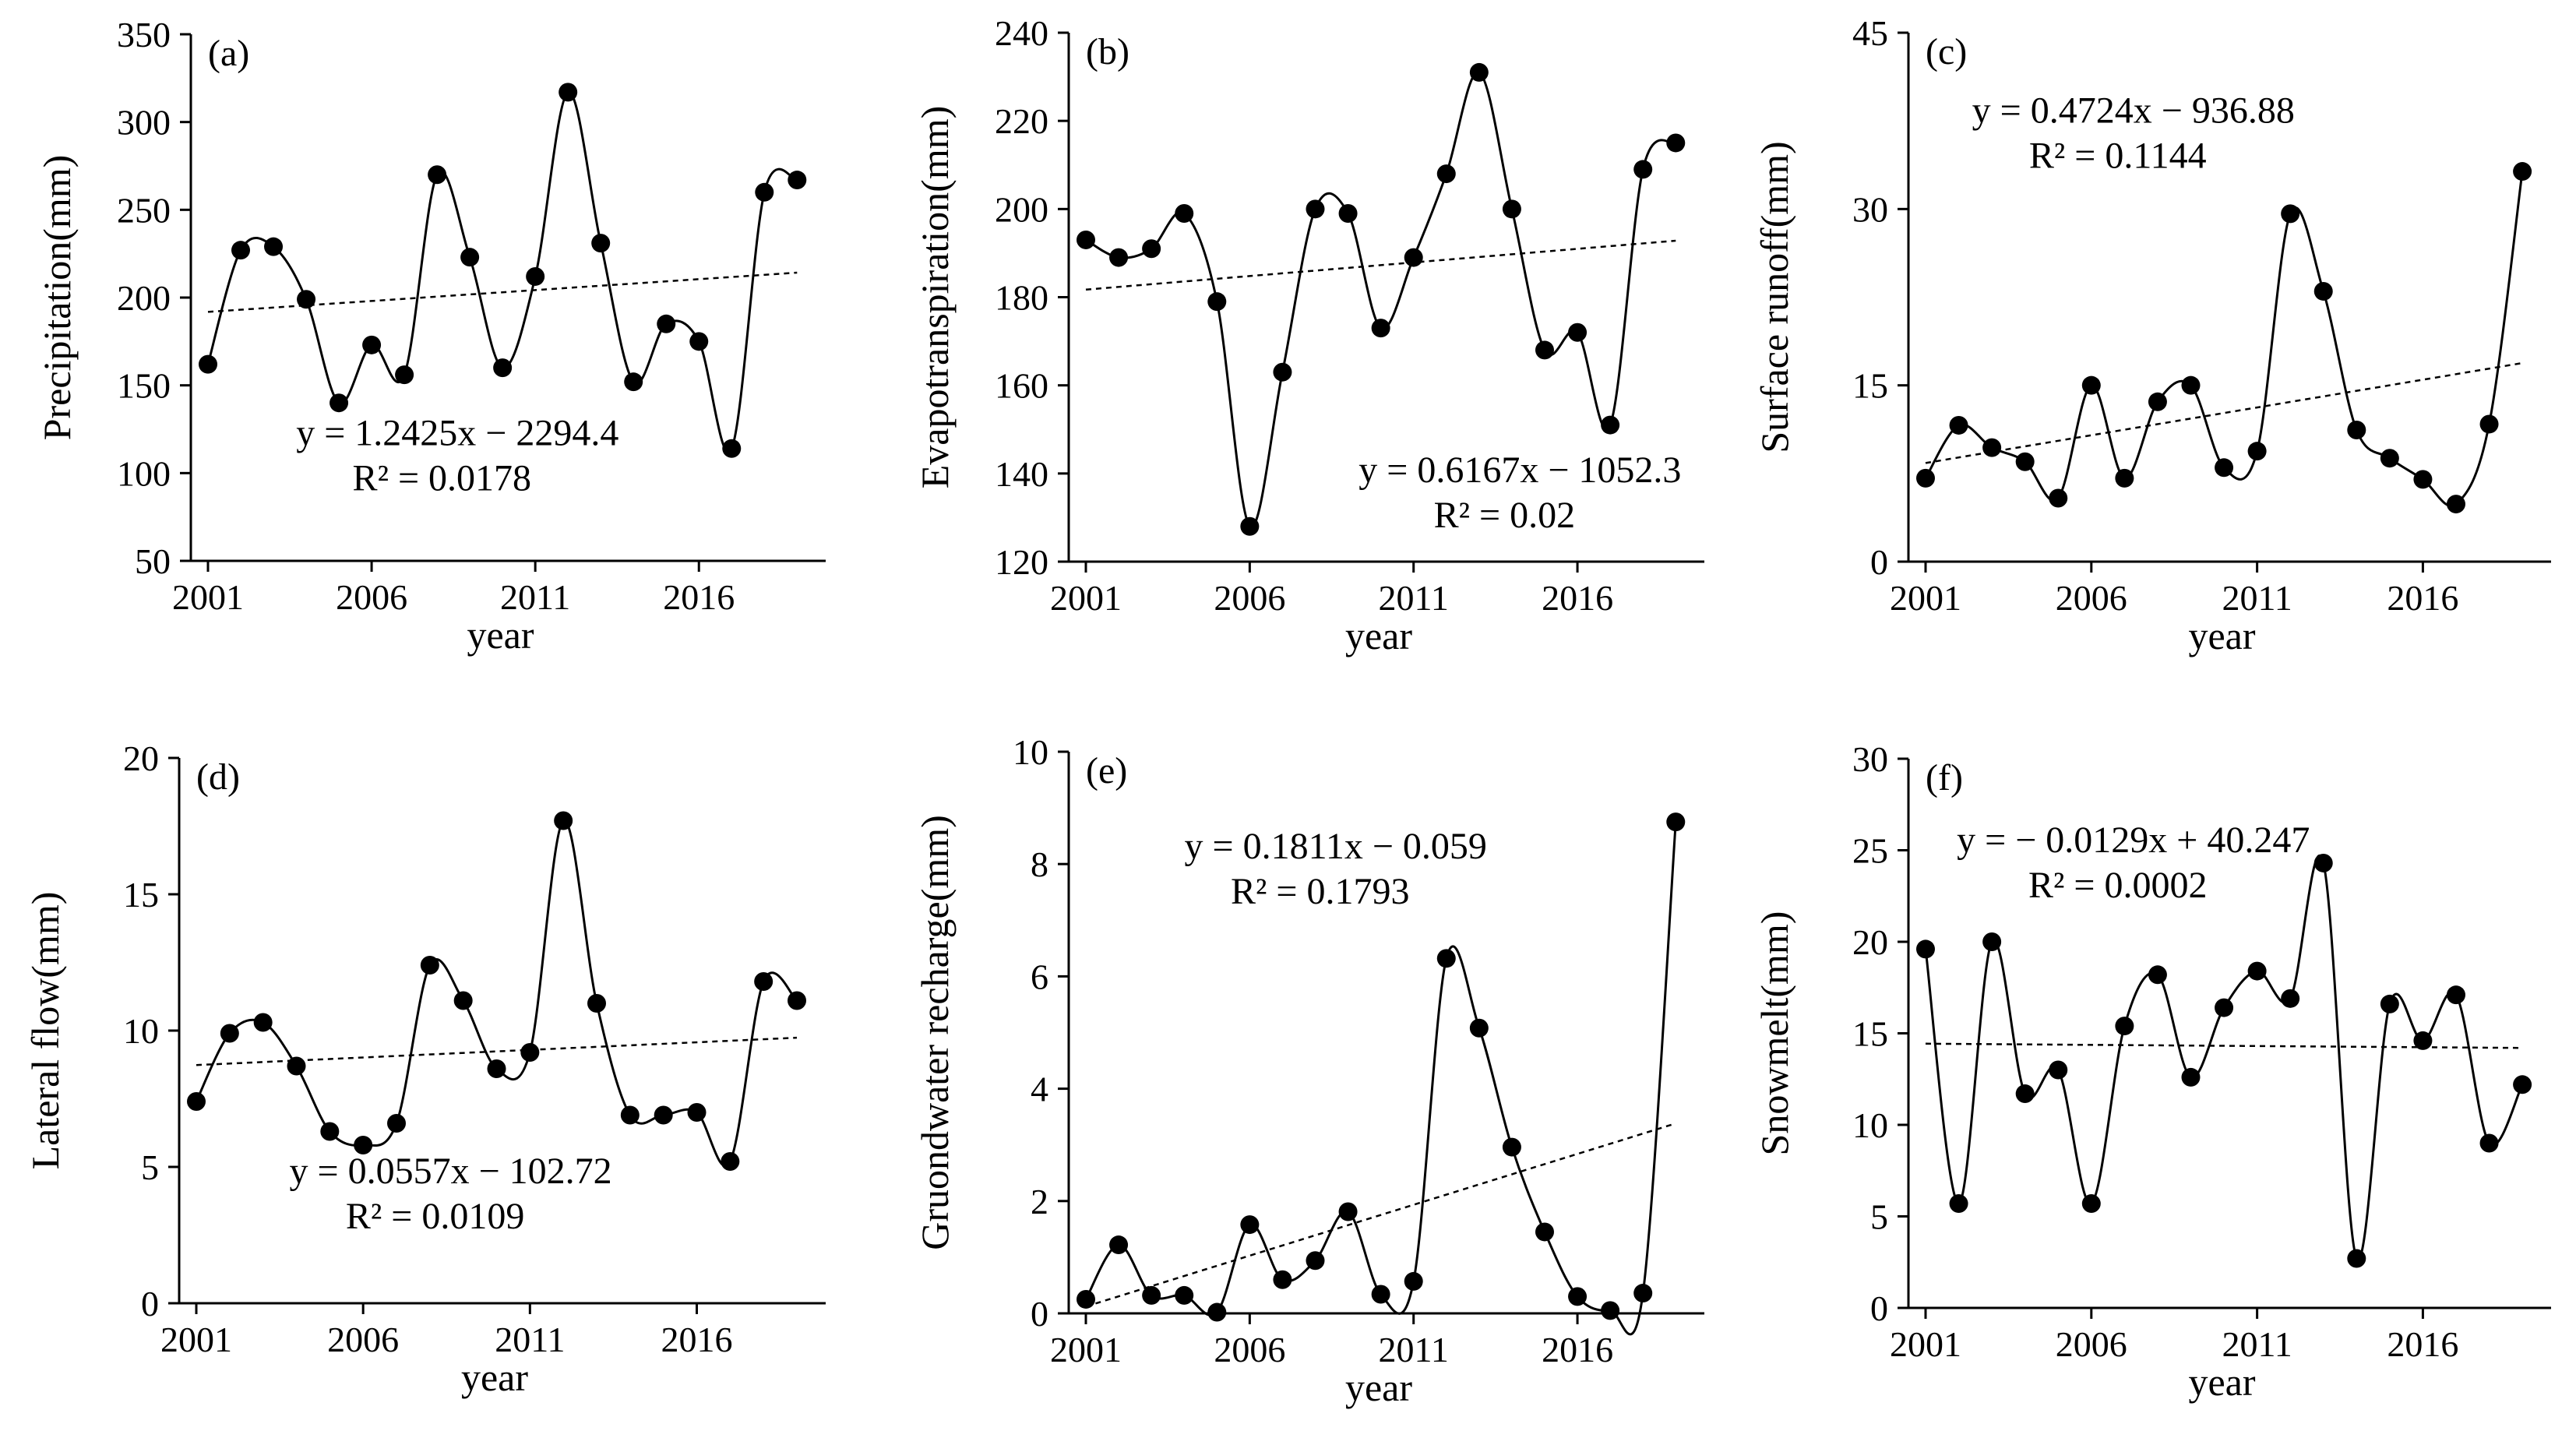 Image resolution: width=2576 pixels, height=1438 pixels. What do you see at coordinates (1039, 976) in the screenshot?
I see `y-tick-label: 6` at bounding box center [1039, 976].